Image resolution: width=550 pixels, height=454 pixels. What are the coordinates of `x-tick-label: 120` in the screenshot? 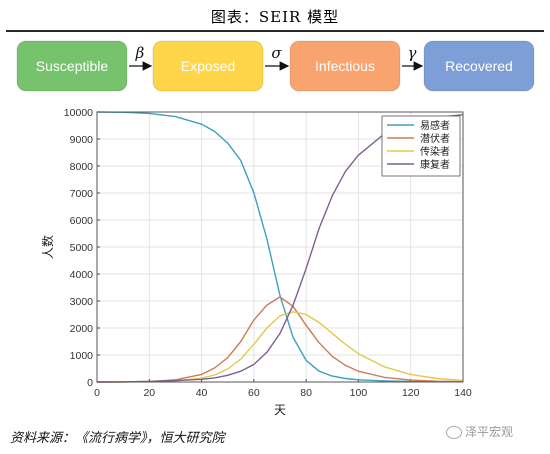 It's located at (411, 393).